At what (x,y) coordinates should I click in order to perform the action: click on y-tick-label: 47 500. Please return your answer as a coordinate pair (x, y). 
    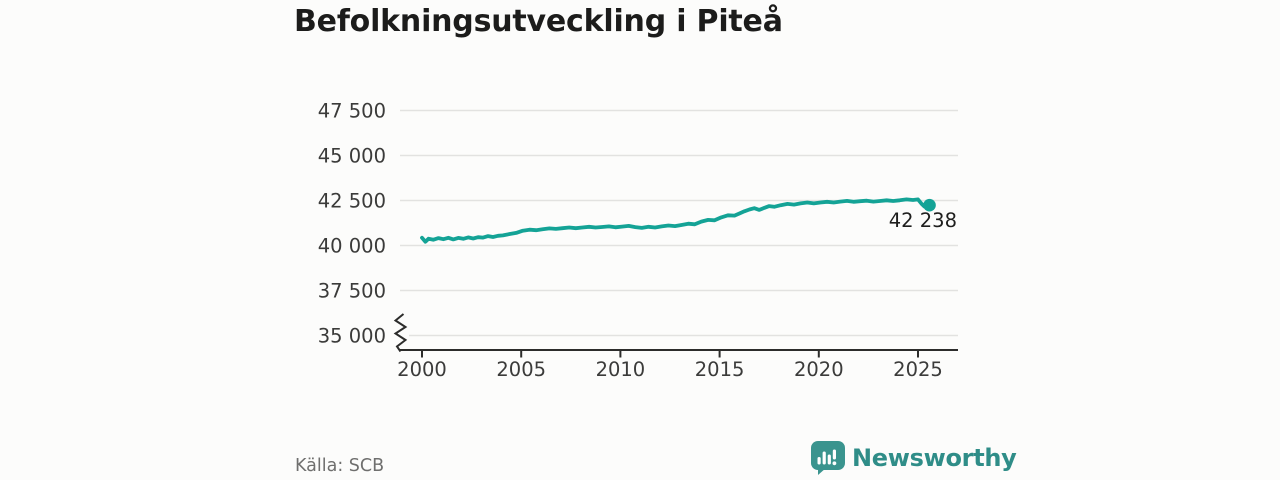
    Looking at the image, I should click on (352, 111).